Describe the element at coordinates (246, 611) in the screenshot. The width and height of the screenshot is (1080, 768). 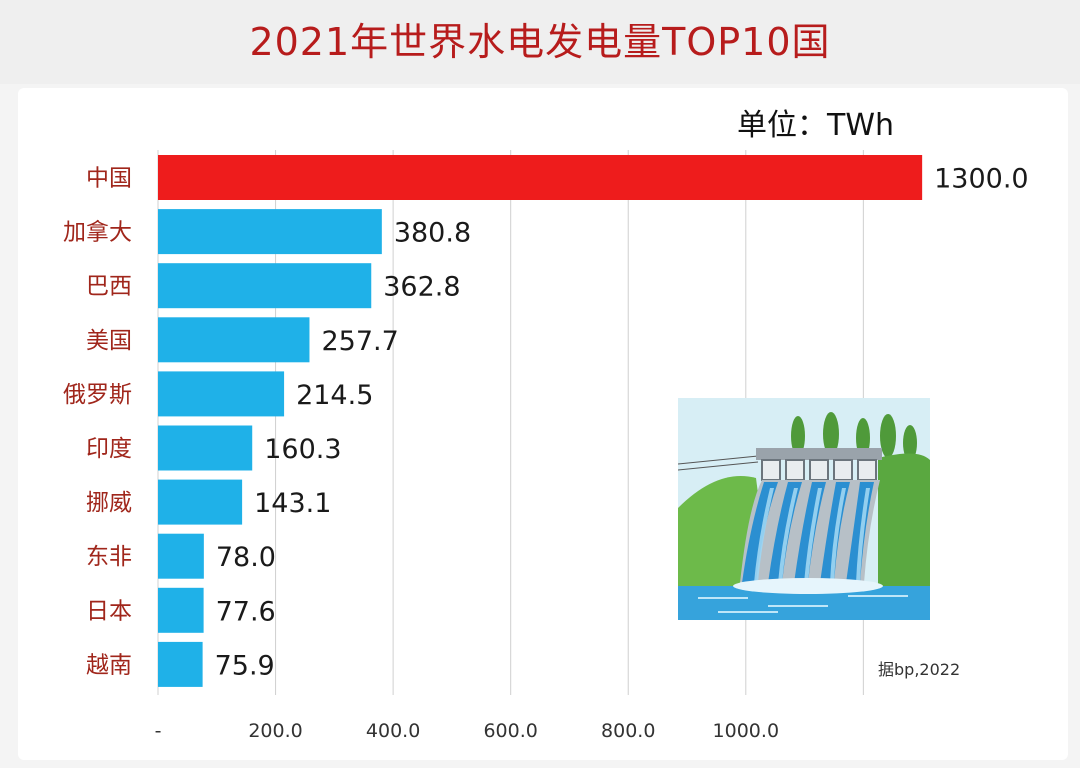
I see `data-label: 77.6` at that location.